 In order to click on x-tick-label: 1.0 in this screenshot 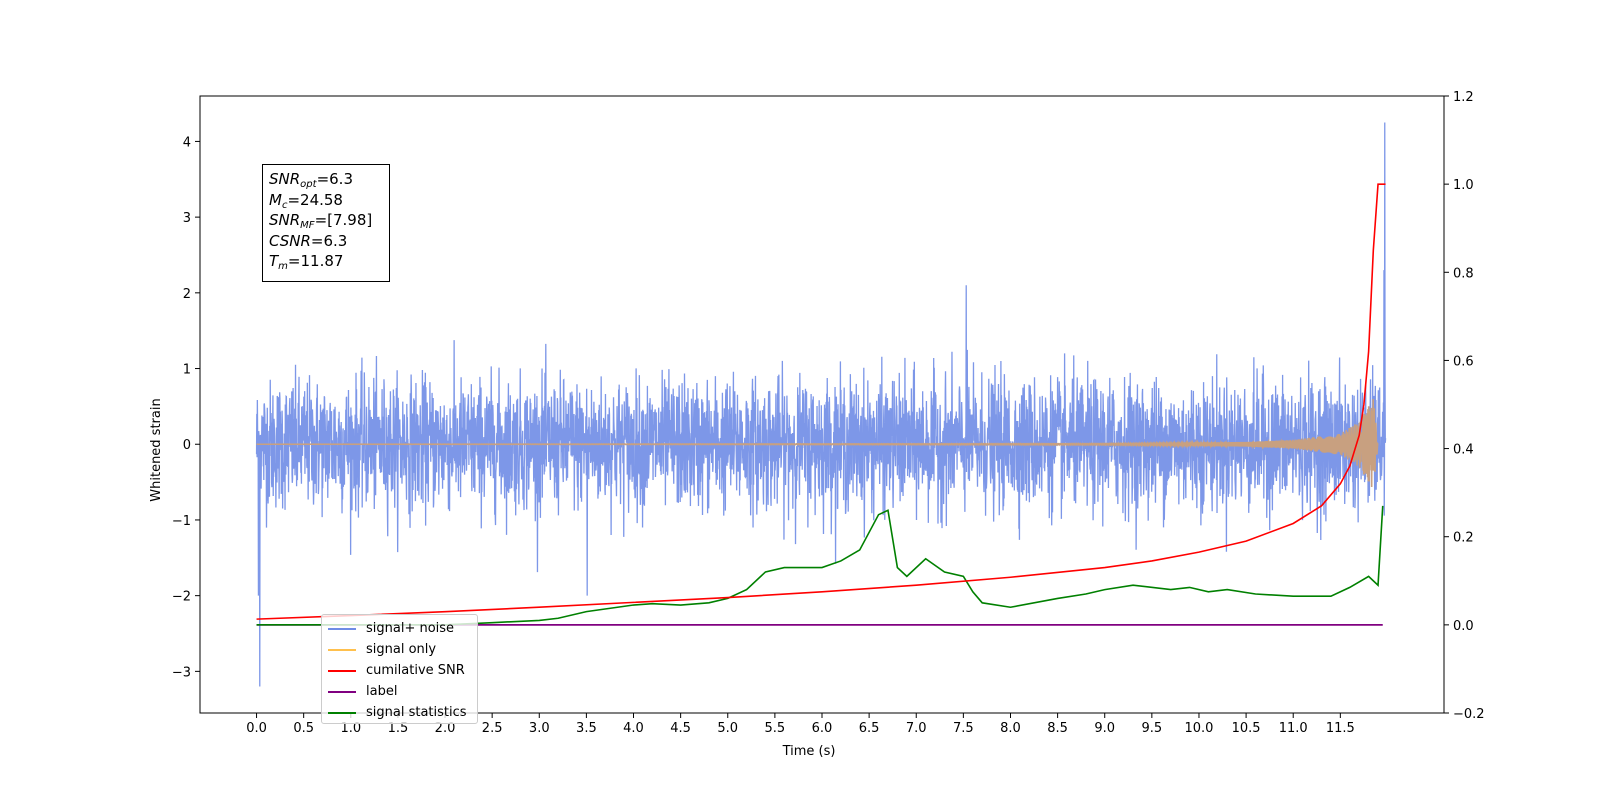, I will do `click(350, 728)`.